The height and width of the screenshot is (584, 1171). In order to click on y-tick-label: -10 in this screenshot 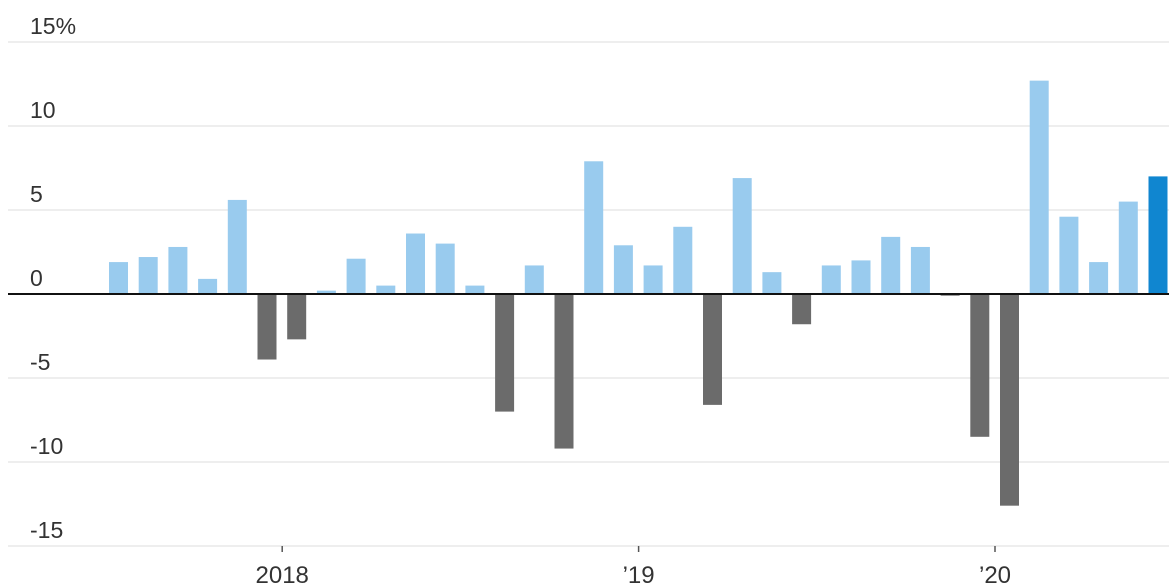, I will do `click(46, 446)`.